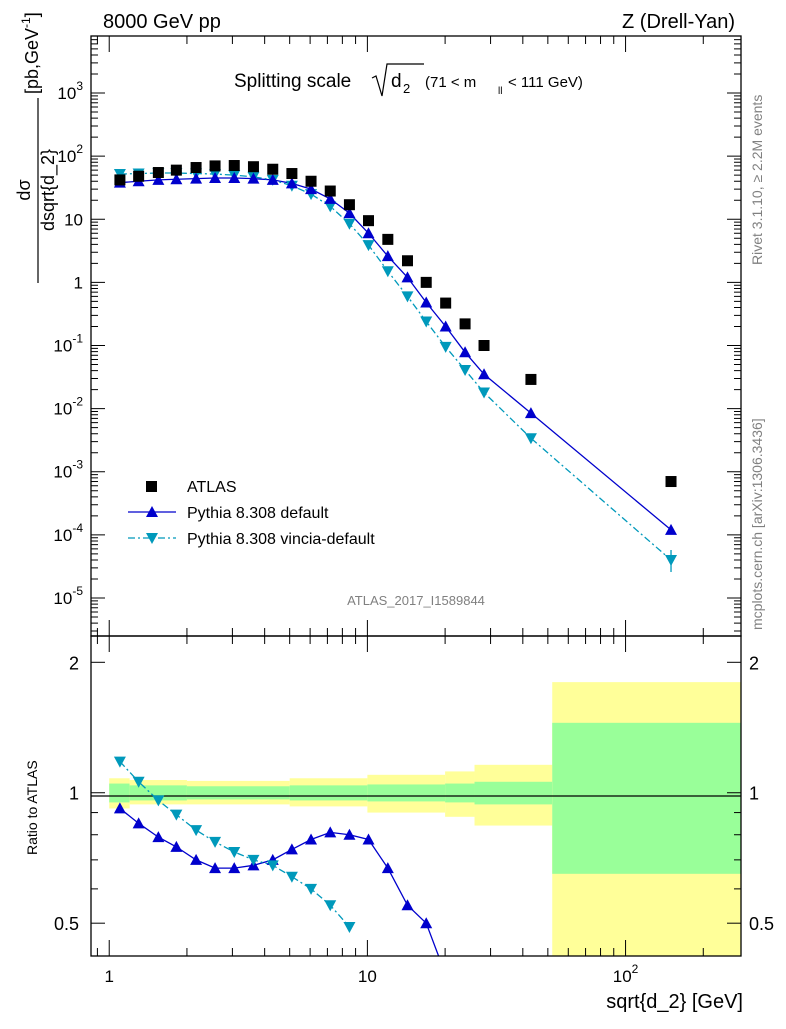 This screenshot has width=786, height=1029. I want to click on title-var-sub: 2, so click(406, 88).